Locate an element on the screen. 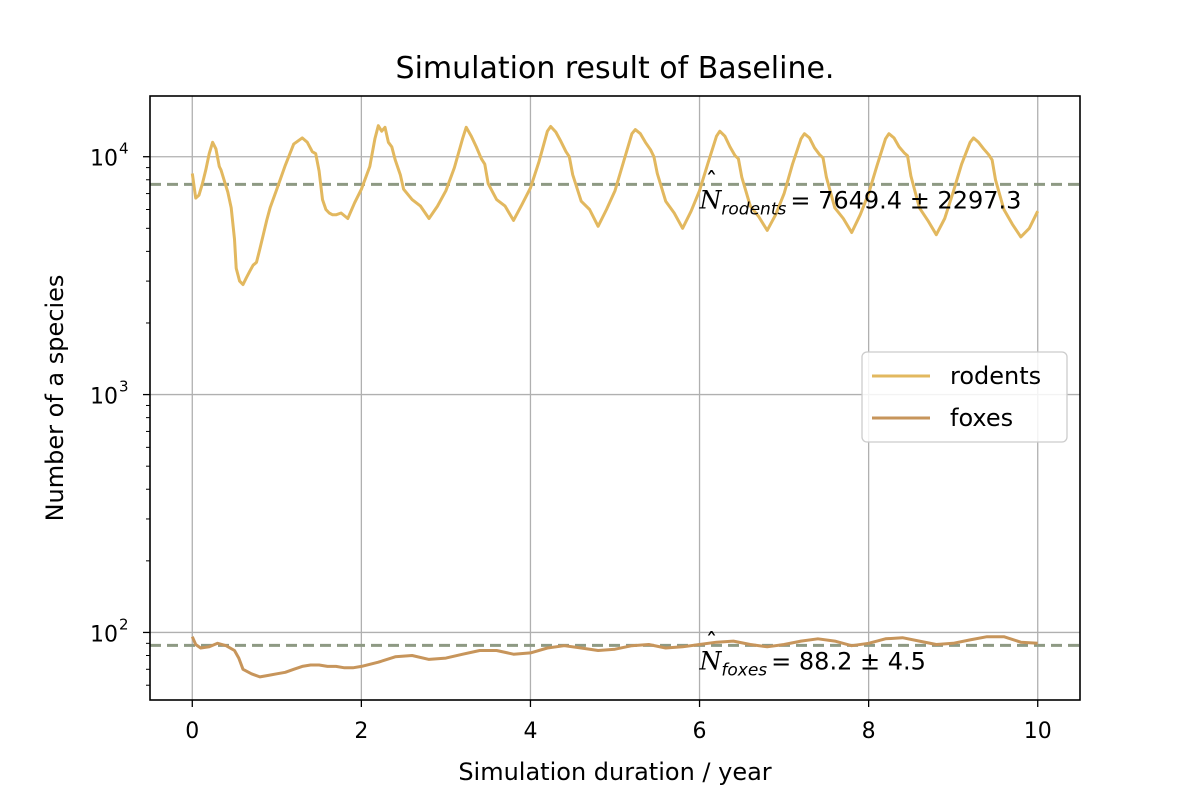 The height and width of the screenshot is (800, 1200). legend-label-rodents: rodents is located at coordinates (995, 376).